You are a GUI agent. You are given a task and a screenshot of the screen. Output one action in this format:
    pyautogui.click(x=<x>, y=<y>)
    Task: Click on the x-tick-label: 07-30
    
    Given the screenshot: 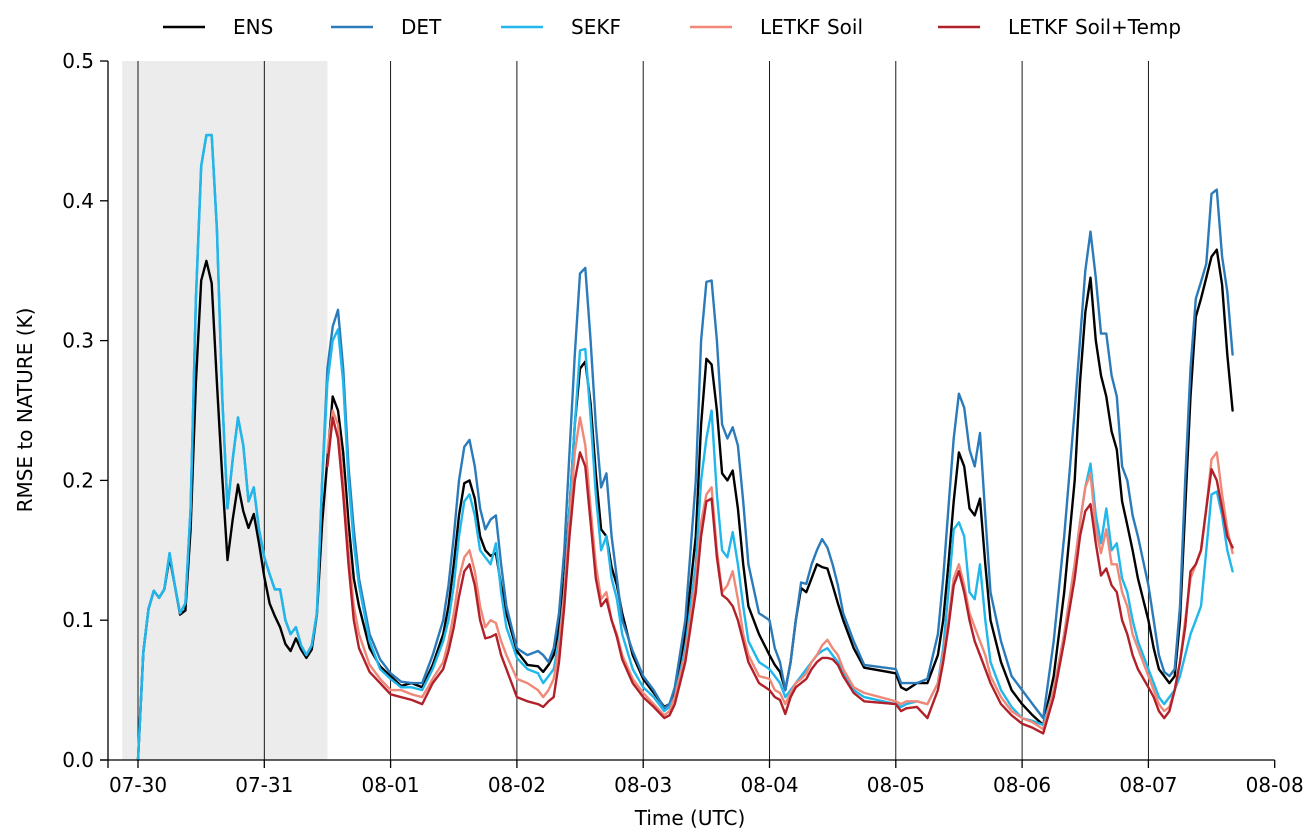 What is the action you would take?
    pyautogui.click(x=138, y=785)
    